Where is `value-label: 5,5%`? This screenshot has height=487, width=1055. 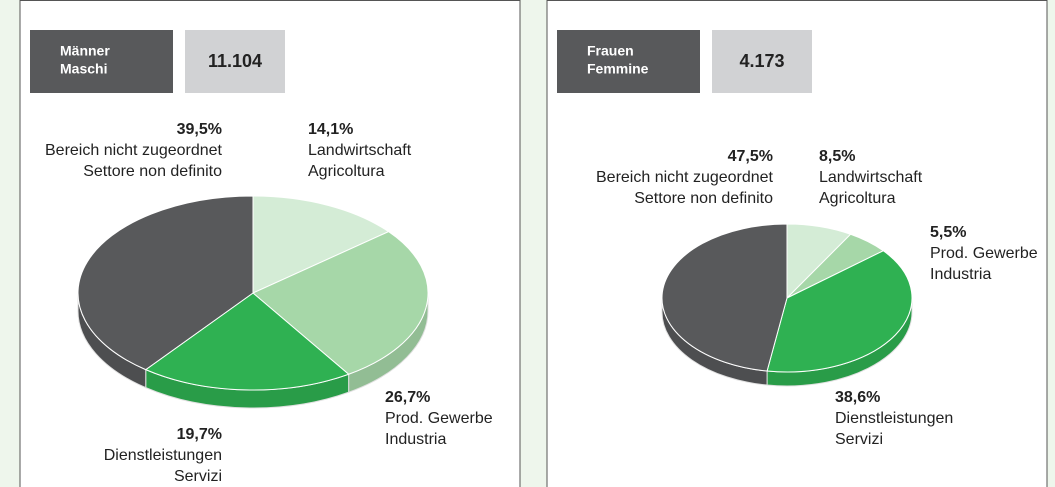 value-label: 5,5% is located at coordinates (948, 232).